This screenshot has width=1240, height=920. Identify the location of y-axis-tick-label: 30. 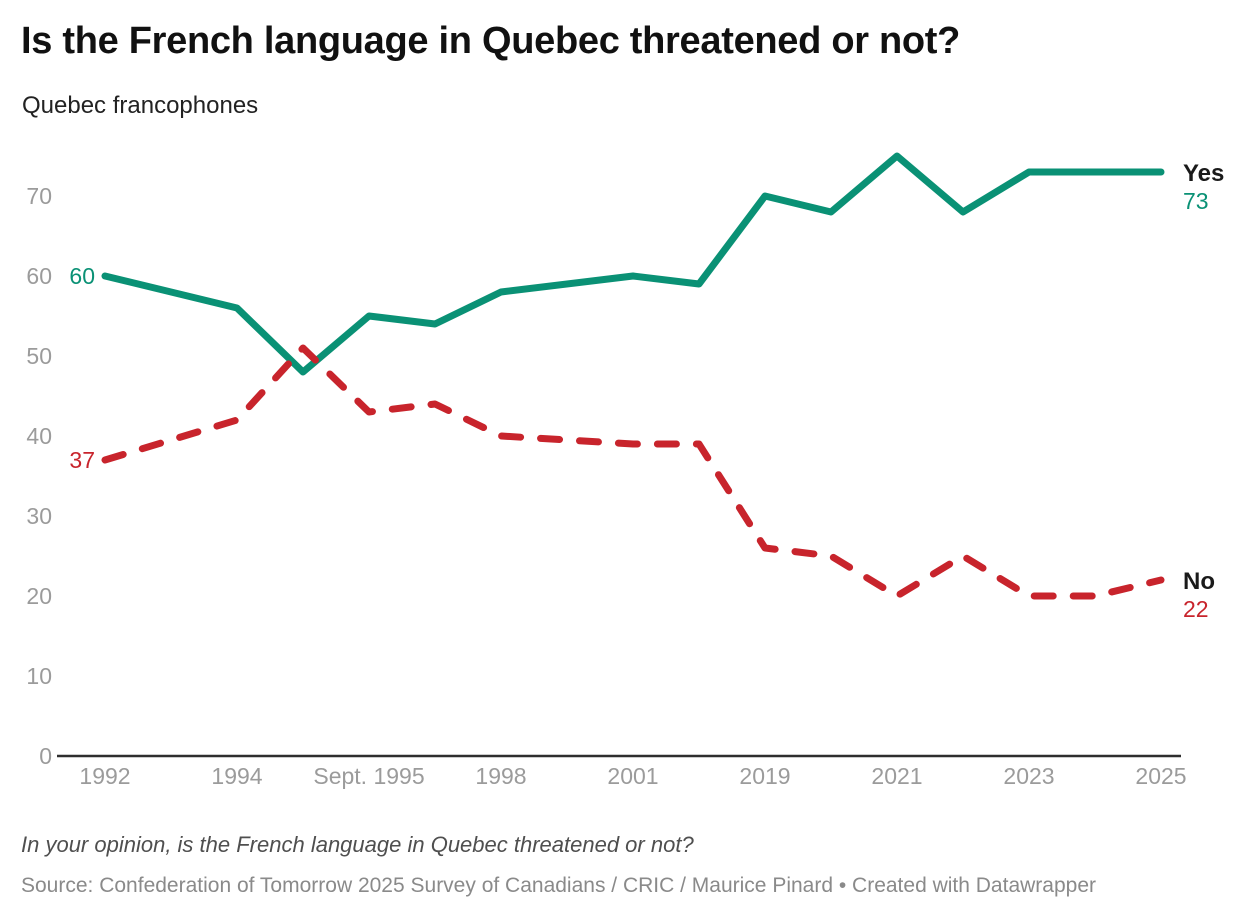
(39, 516).